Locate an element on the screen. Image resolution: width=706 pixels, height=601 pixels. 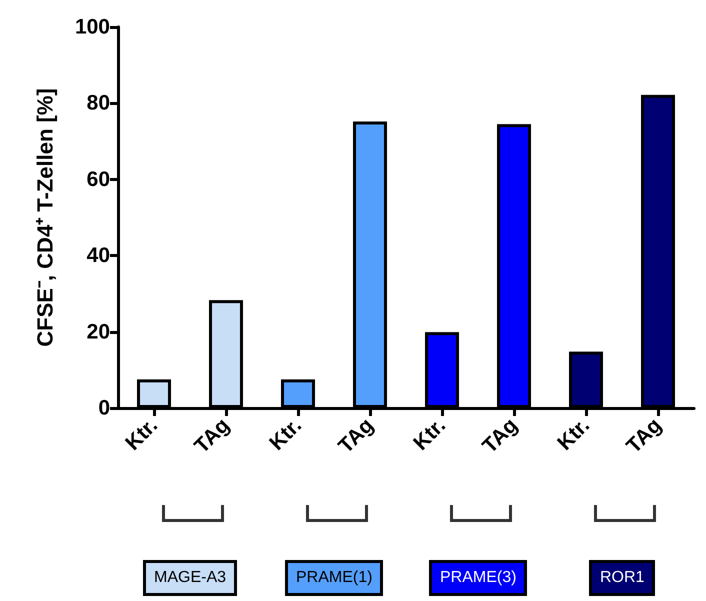
y-tick-label: 0 is located at coordinates (104, 408).